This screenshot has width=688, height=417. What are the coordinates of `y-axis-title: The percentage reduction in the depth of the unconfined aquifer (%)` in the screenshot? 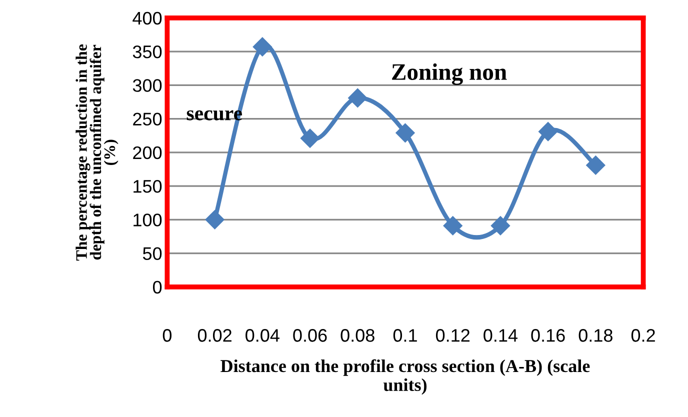 It's located at (97, 152).